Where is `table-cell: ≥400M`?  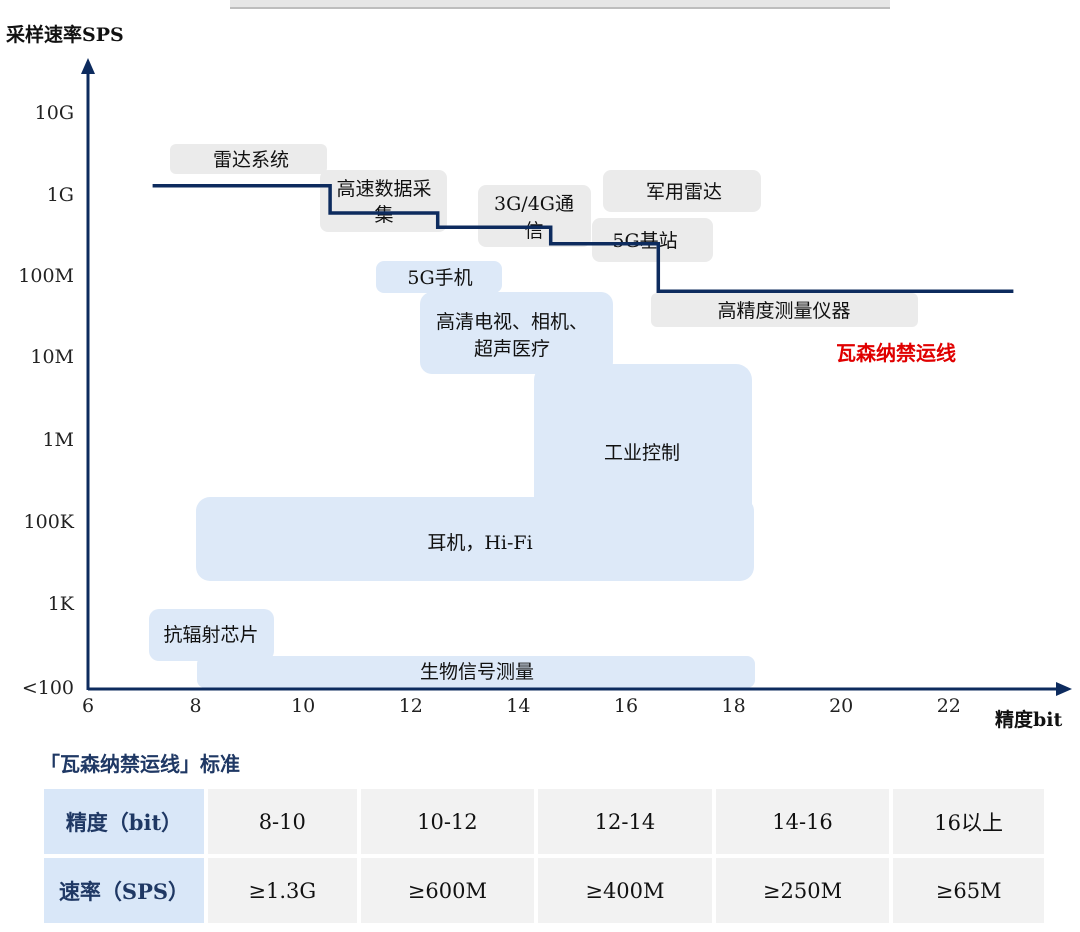
table-cell: ≥400M is located at coordinates (625, 890).